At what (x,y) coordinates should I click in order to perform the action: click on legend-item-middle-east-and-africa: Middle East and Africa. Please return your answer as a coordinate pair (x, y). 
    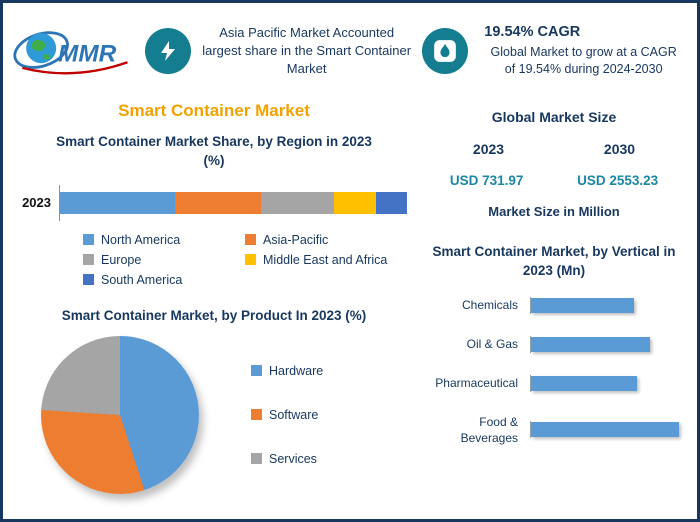
    Looking at the image, I should click on (329, 260).